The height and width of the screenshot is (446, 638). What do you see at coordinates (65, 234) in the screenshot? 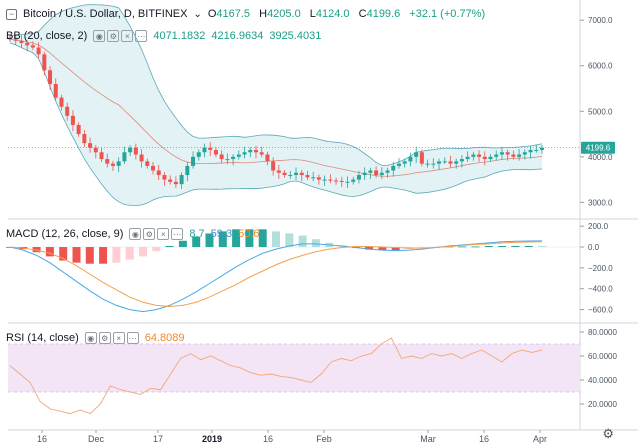
I see `macd-indicator-name: MACD (12, 26, close, 9)` at bounding box center [65, 234].